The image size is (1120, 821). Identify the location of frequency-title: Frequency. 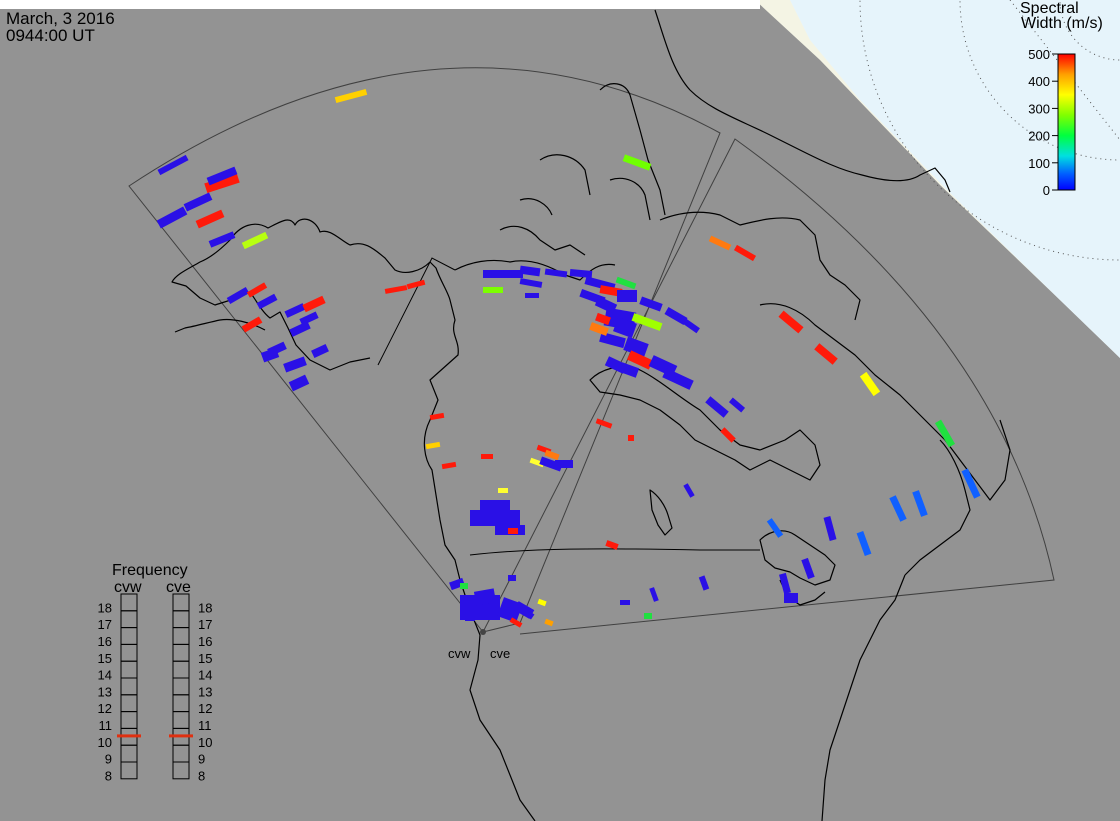
(150, 570).